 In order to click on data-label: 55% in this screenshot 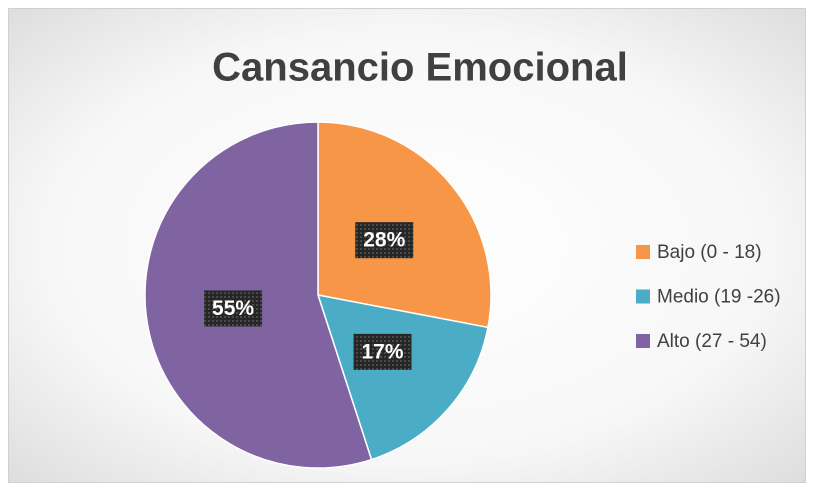, I will do `click(233, 308)`.